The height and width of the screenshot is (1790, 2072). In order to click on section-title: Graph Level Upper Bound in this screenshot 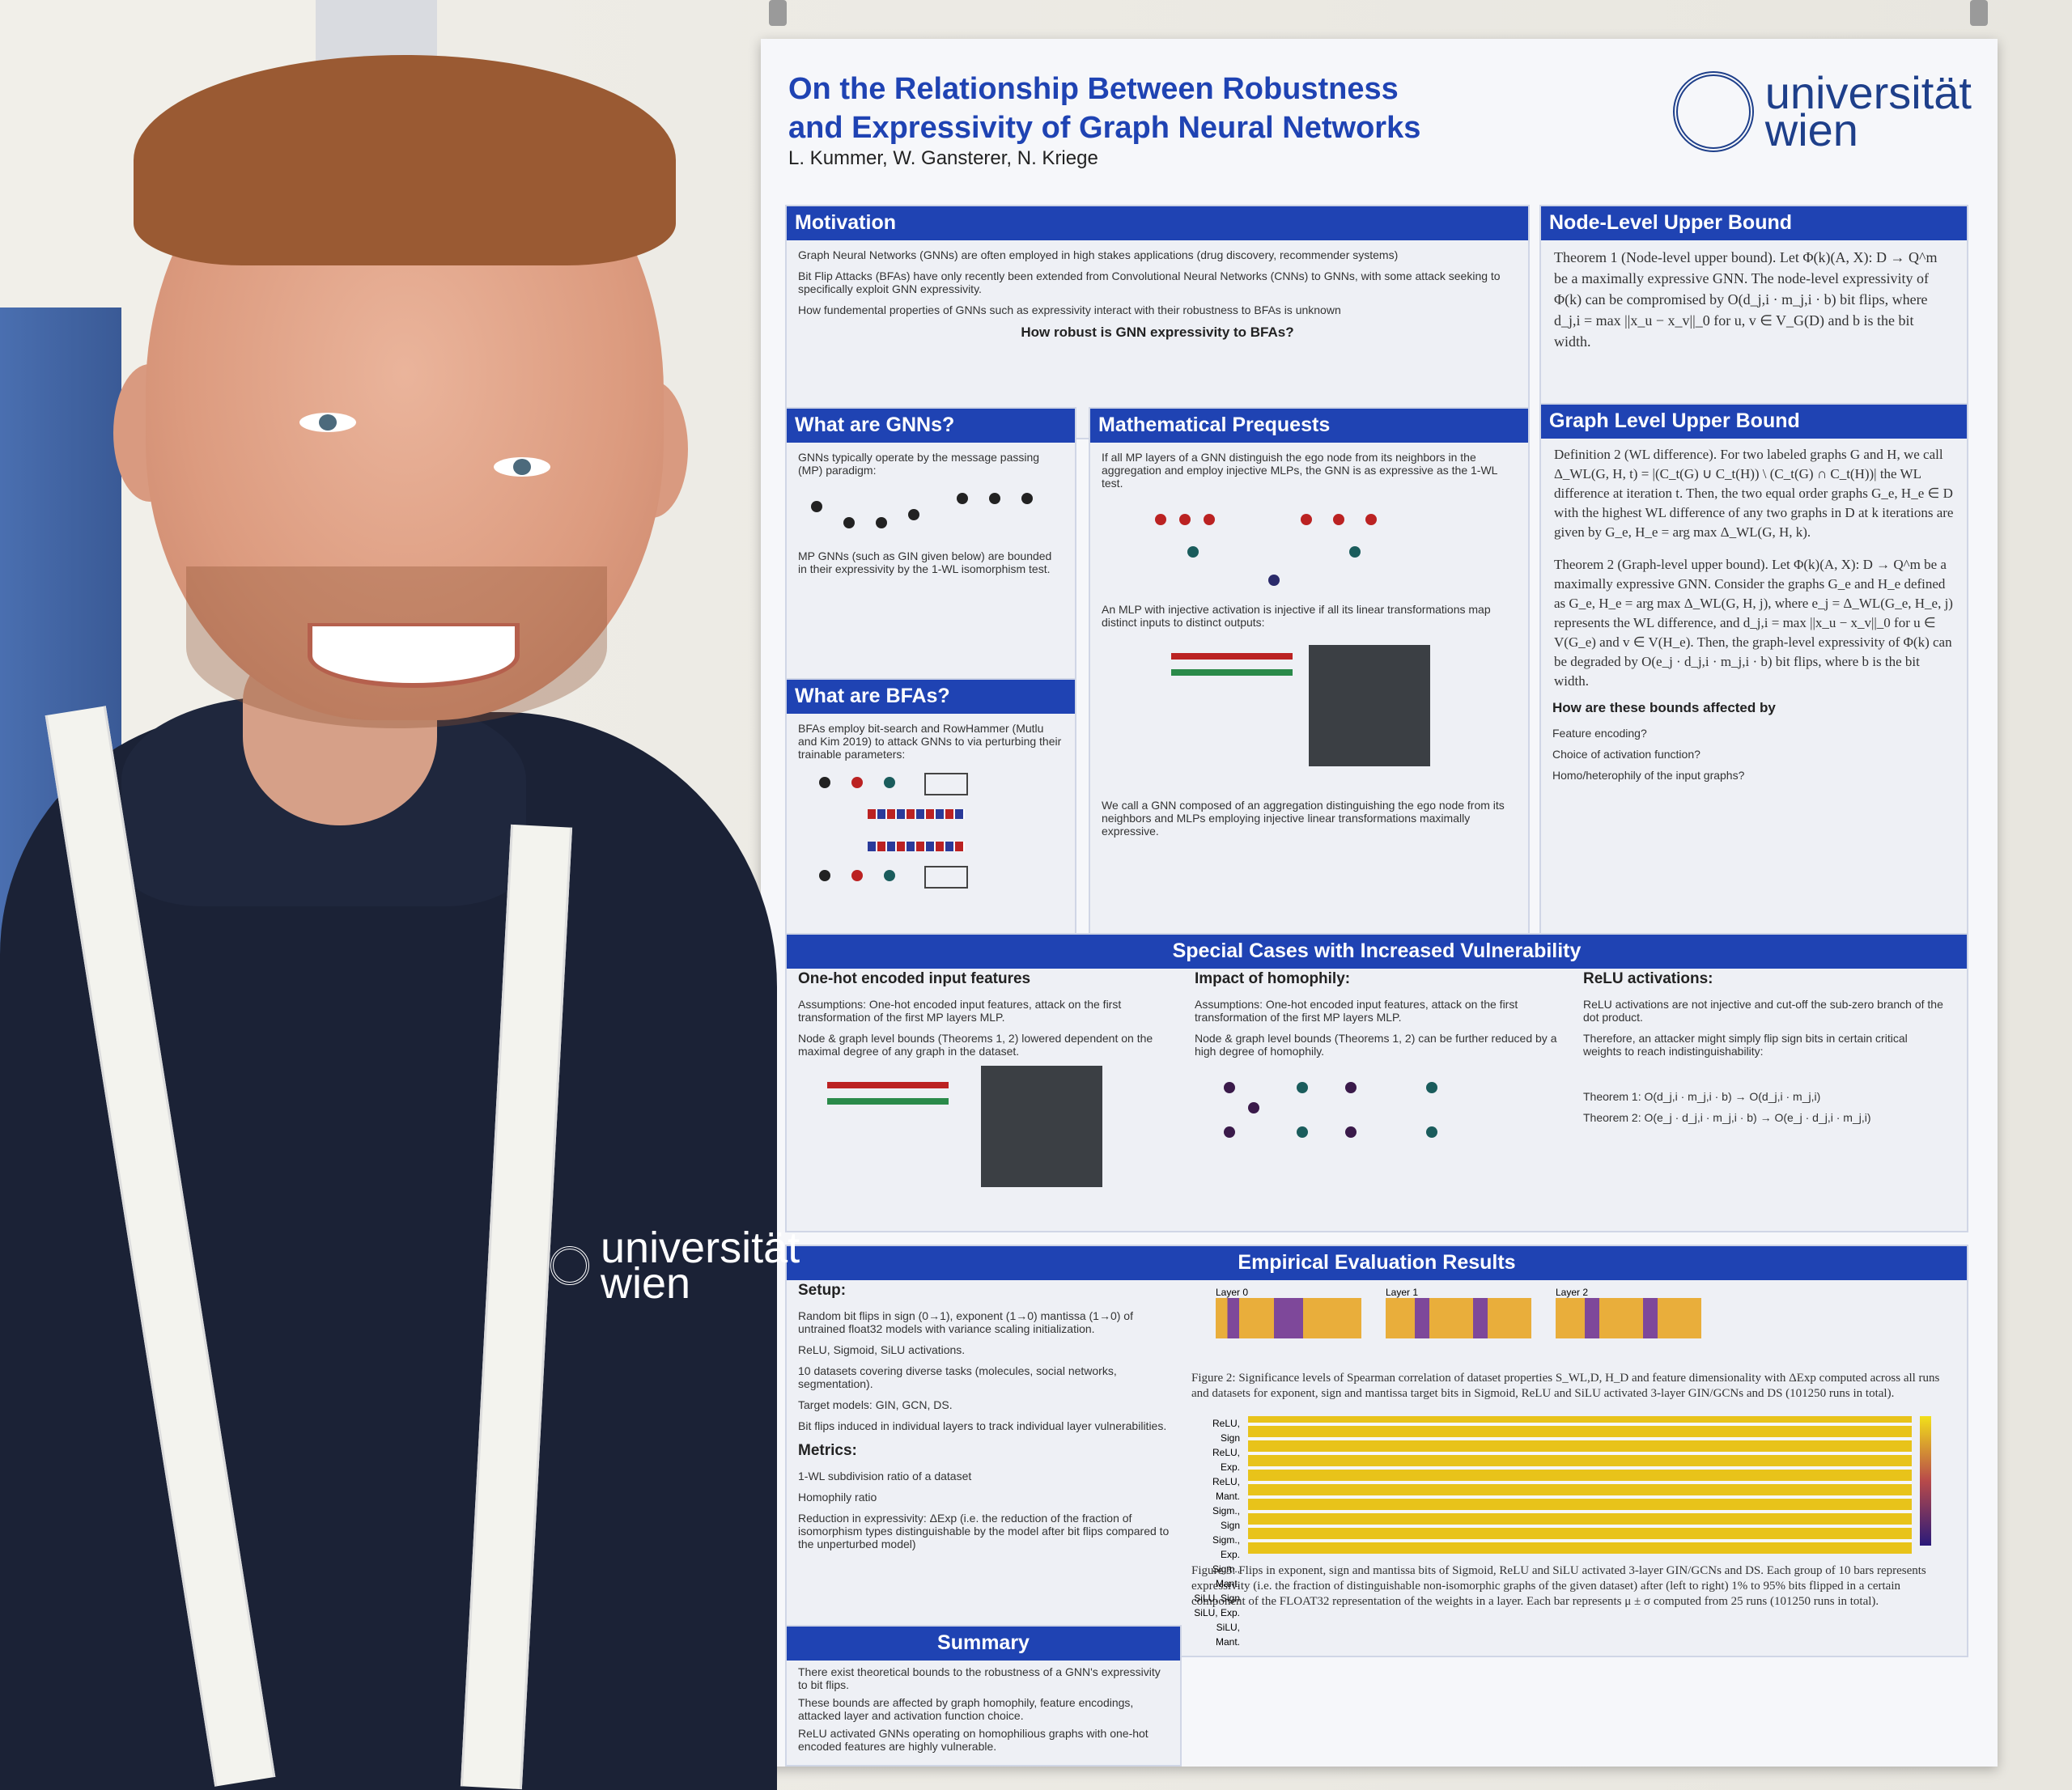, I will do `click(1754, 422)`.